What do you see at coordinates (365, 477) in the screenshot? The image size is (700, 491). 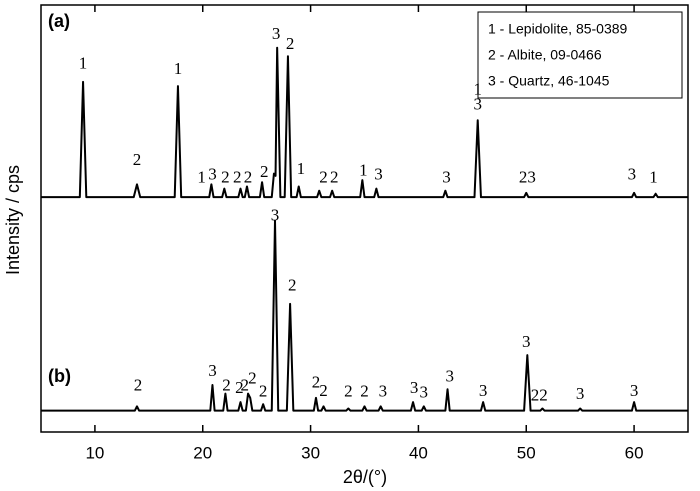 I see `x-axis-label: 2θ/(°)` at bounding box center [365, 477].